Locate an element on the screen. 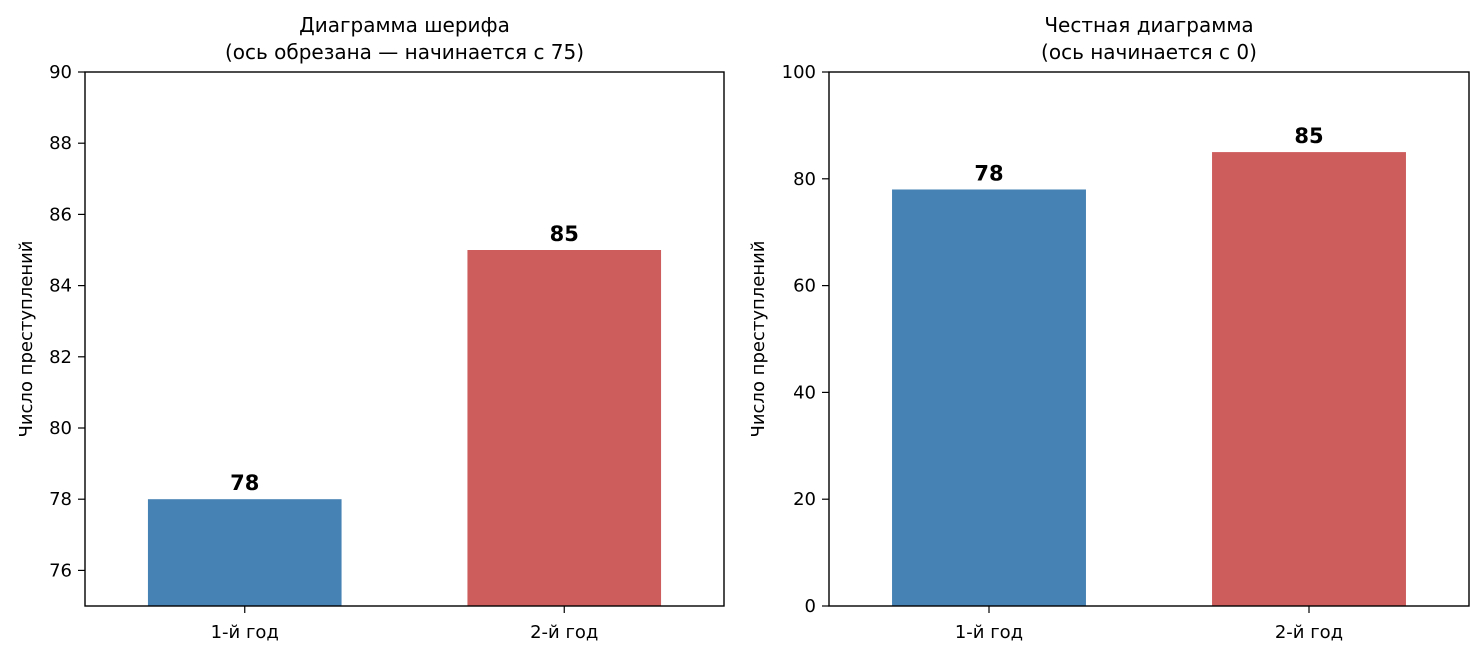  chart-title-line: Диаграмма шерифа is located at coordinates (404, 25).